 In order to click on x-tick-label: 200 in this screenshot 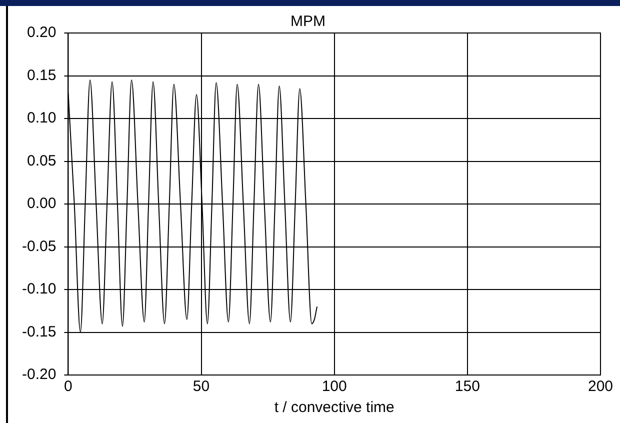, I will do `click(600, 387)`.